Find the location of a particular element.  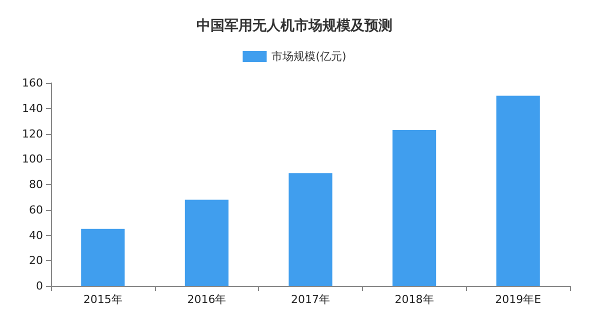

legend-label: 市场规模(亿元) is located at coordinates (309, 56).